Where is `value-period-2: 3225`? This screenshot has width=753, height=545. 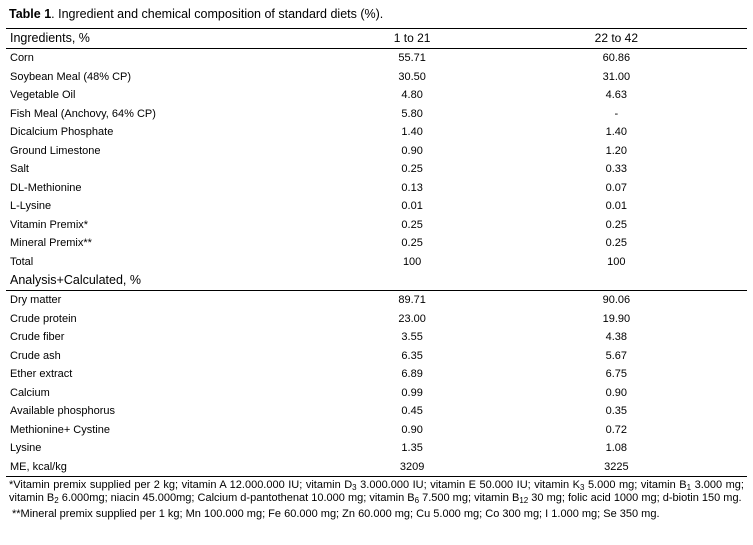 value-period-2: 3225 is located at coordinates (616, 467).